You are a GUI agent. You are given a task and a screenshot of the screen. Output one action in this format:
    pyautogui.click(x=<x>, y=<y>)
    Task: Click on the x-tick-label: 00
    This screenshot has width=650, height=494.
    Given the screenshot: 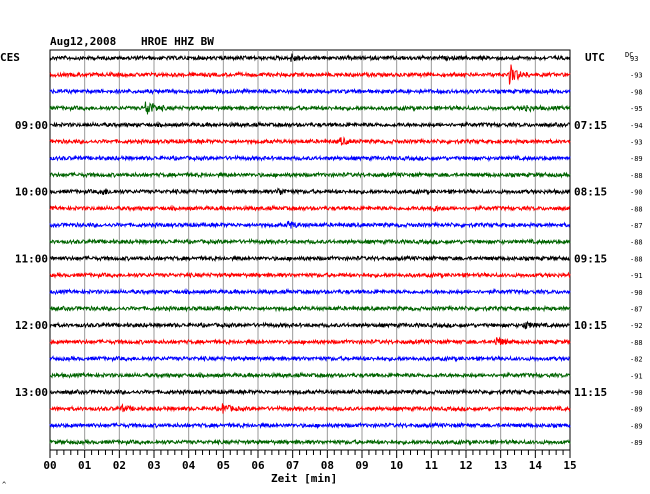 What is the action you would take?
    pyautogui.click(x=49, y=465)
    